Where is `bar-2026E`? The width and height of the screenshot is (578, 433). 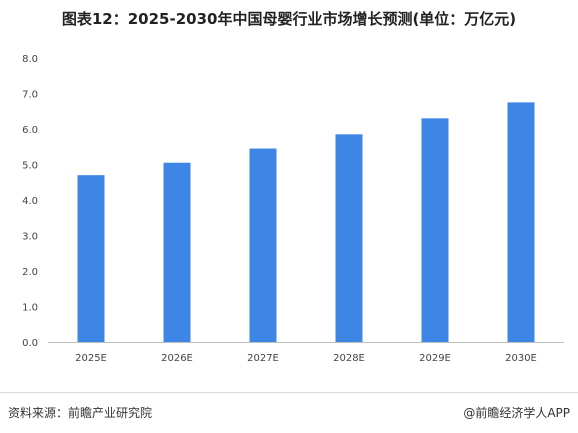 bar-2026E is located at coordinates (177, 252).